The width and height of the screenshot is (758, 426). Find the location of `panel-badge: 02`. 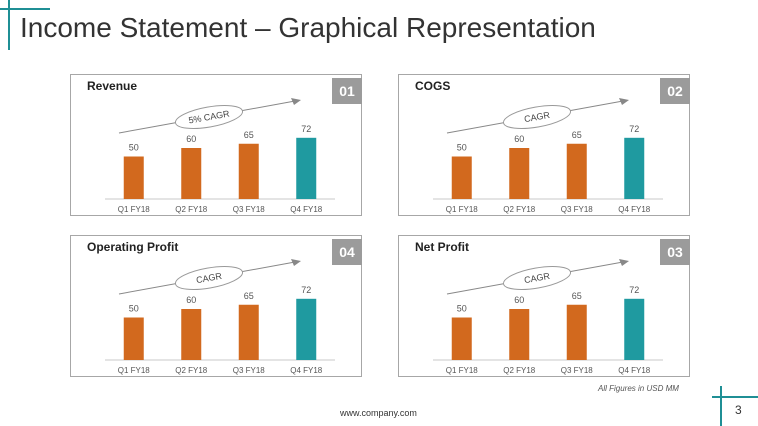

panel-badge: 02 is located at coordinates (675, 91).